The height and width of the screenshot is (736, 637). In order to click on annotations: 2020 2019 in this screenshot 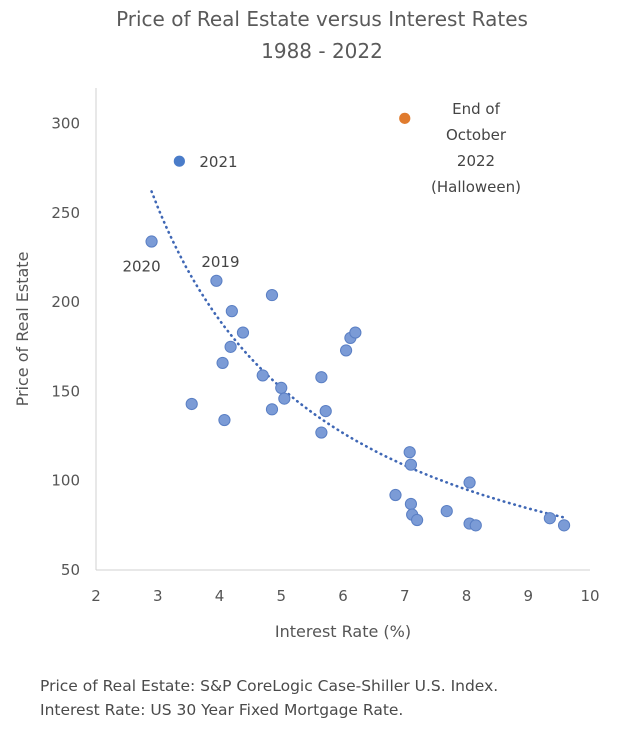, I will do `click(180, 264)`.